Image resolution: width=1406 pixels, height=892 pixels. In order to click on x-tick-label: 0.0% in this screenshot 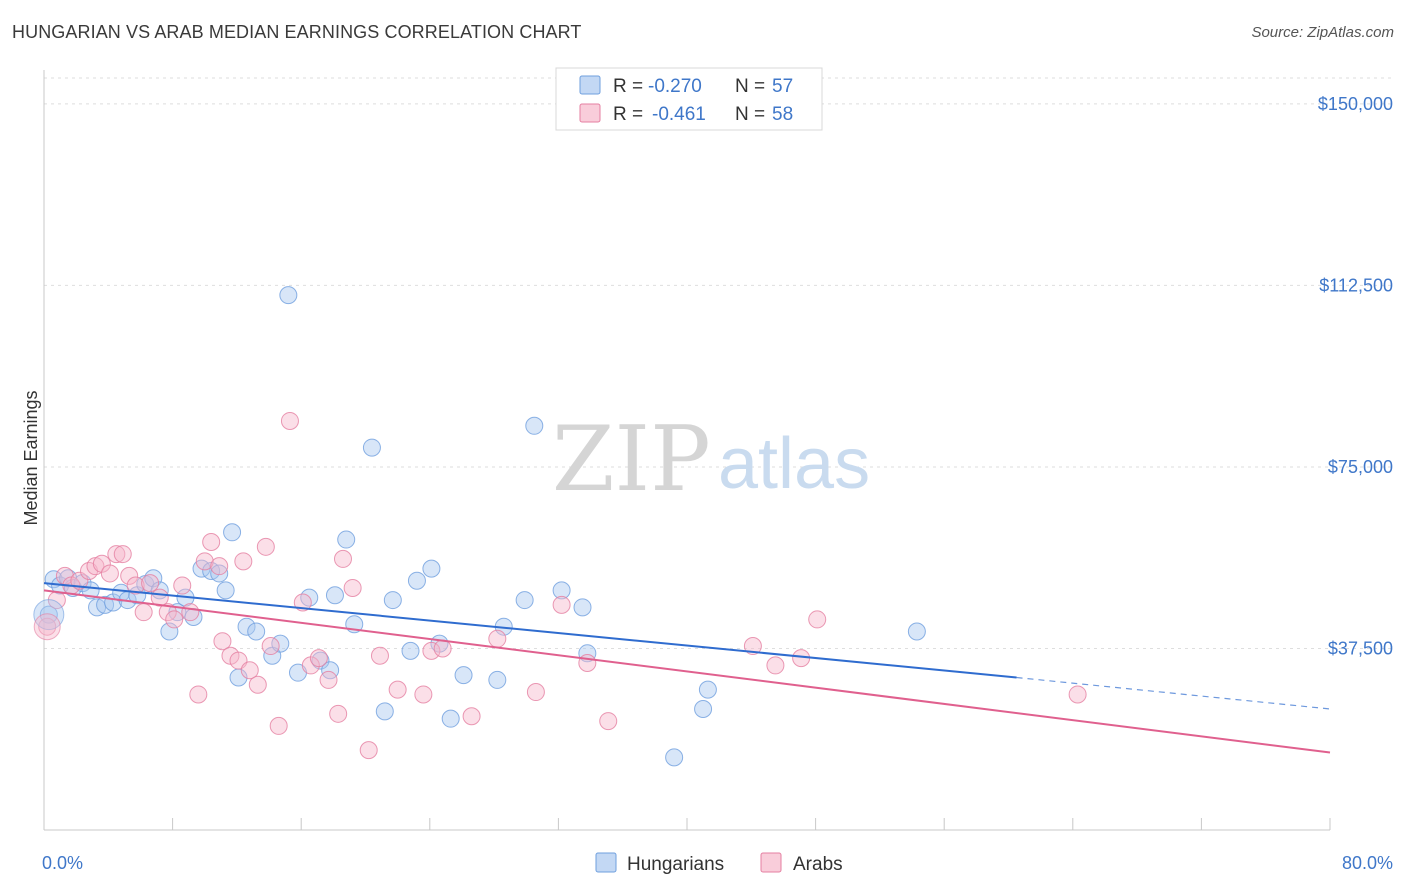, I will do `click(62, 863)`.